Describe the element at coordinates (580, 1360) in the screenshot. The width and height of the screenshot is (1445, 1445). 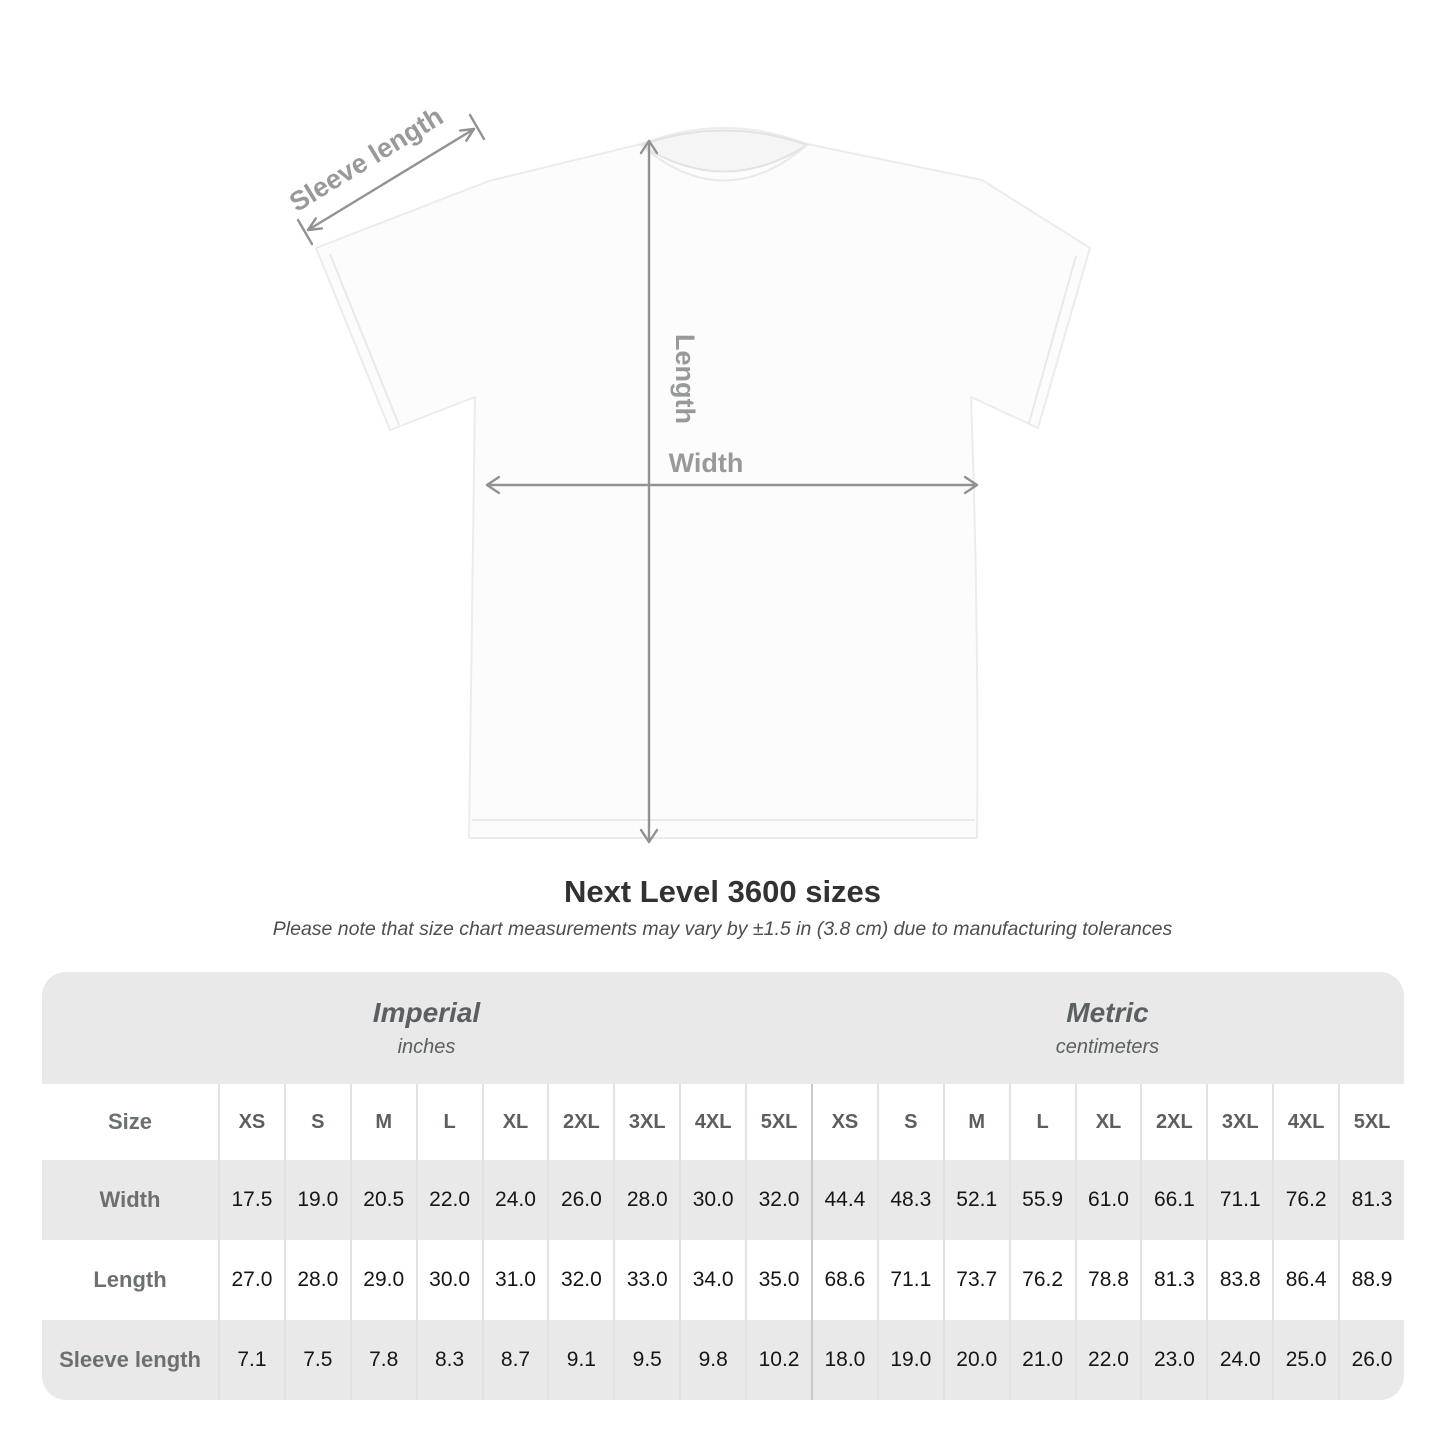
I see `value-cell-imperial: 9.1` at that location.